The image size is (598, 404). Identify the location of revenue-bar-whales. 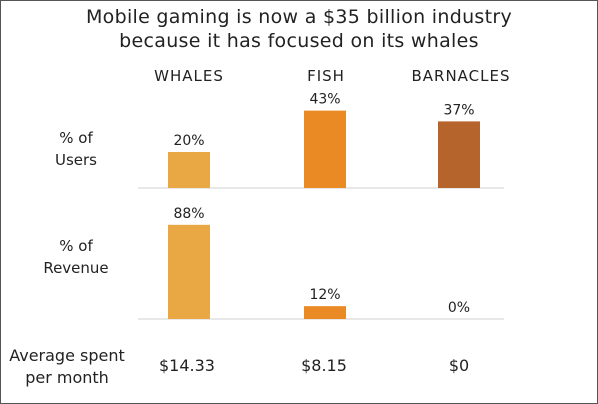
(189, 271).